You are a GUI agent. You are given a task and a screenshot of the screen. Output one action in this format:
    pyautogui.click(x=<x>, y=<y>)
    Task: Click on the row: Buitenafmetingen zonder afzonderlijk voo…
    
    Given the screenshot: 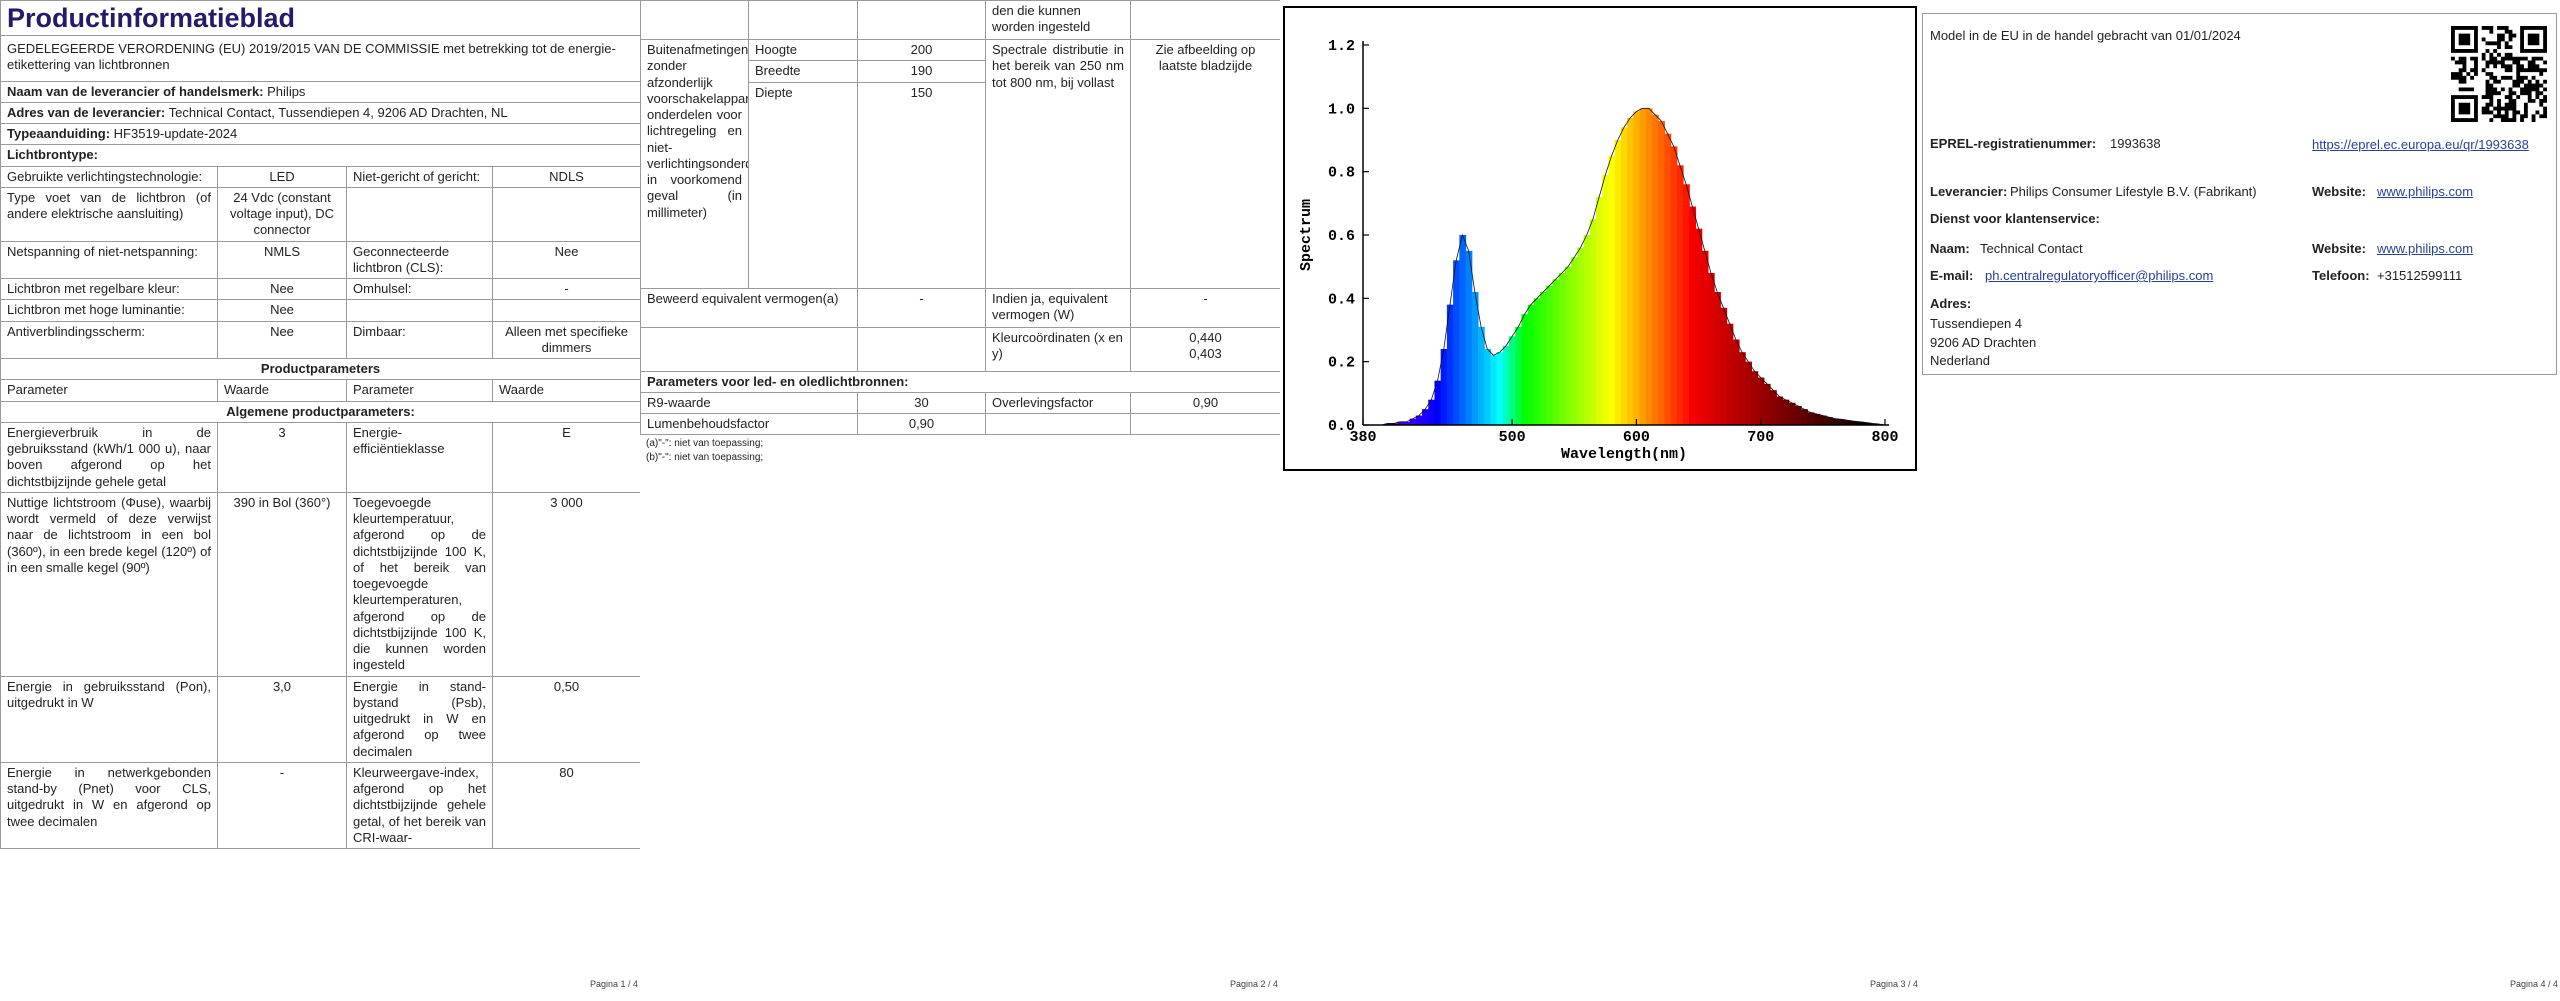 What is the action you would take?
    pyautogui.click(x=960, y=163)
    